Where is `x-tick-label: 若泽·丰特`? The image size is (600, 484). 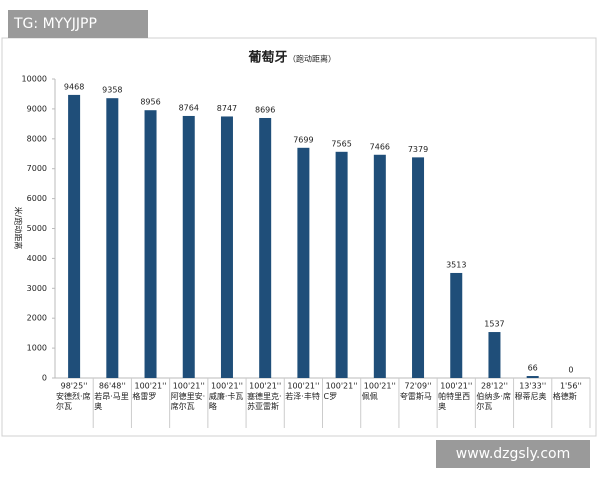
x-tick-label: 若泽·丰特 is located at coordinates (302, 396).